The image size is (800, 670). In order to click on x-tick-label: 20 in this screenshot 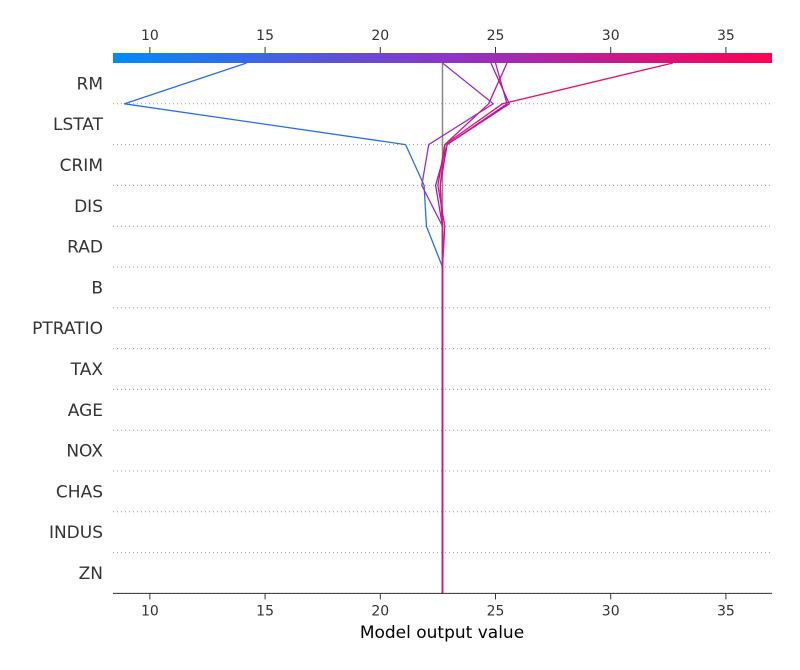, I will do `click(380, 611)`.